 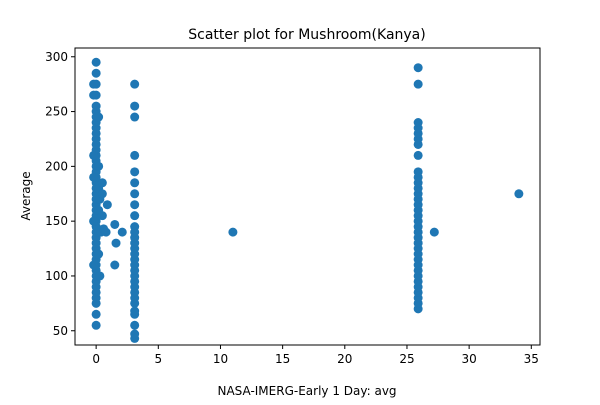 I want to click on x-tick-label: 5, so click(x=158, y=359).